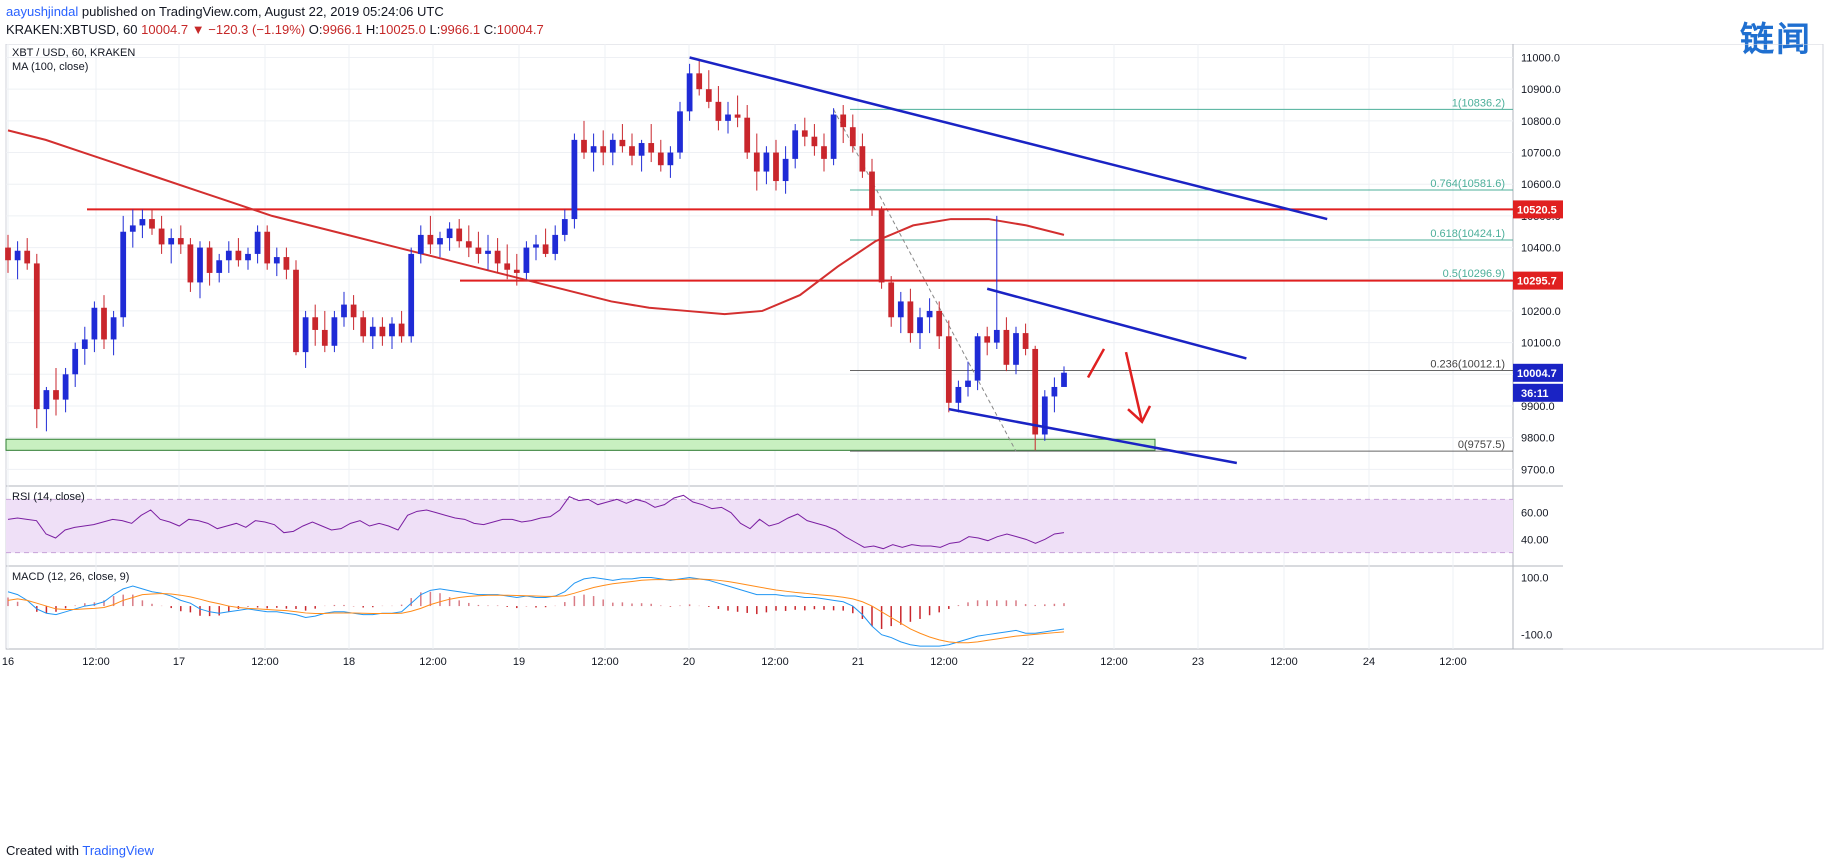  I want to click on x-tick-label: 19, so click(519, 662).